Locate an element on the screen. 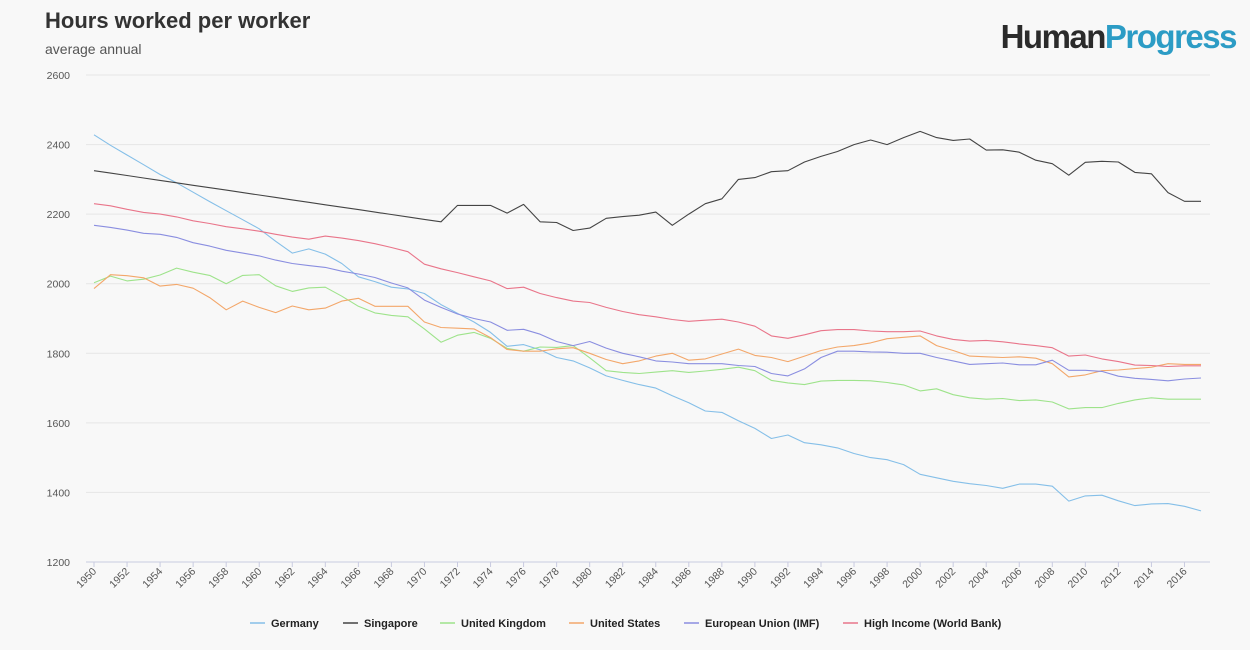 Image resolution: width=1250 pixels, height=650 pixels. y-tick-label-1600: 1600 is located at coordinates (59, 424).